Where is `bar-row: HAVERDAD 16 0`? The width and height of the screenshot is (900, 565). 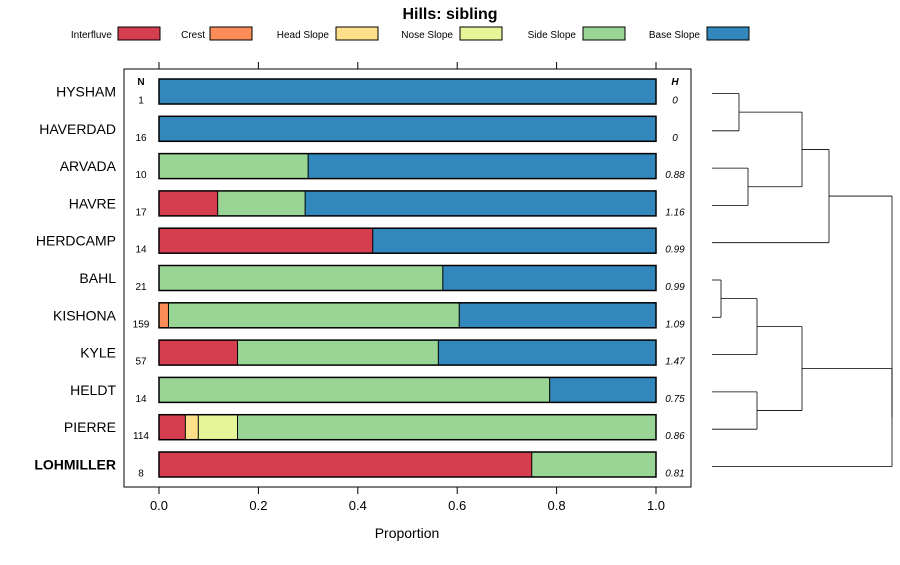
bar-row: HAVERDAD 16 0 is located at coordinates (358, 129).